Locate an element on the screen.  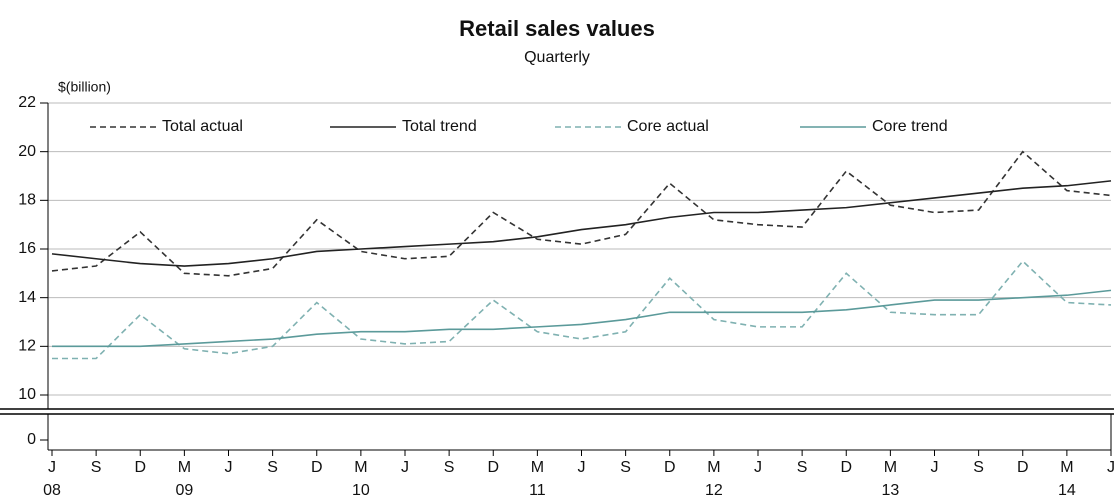
y-tick-label: 18 is located at coordinates (27, 200).